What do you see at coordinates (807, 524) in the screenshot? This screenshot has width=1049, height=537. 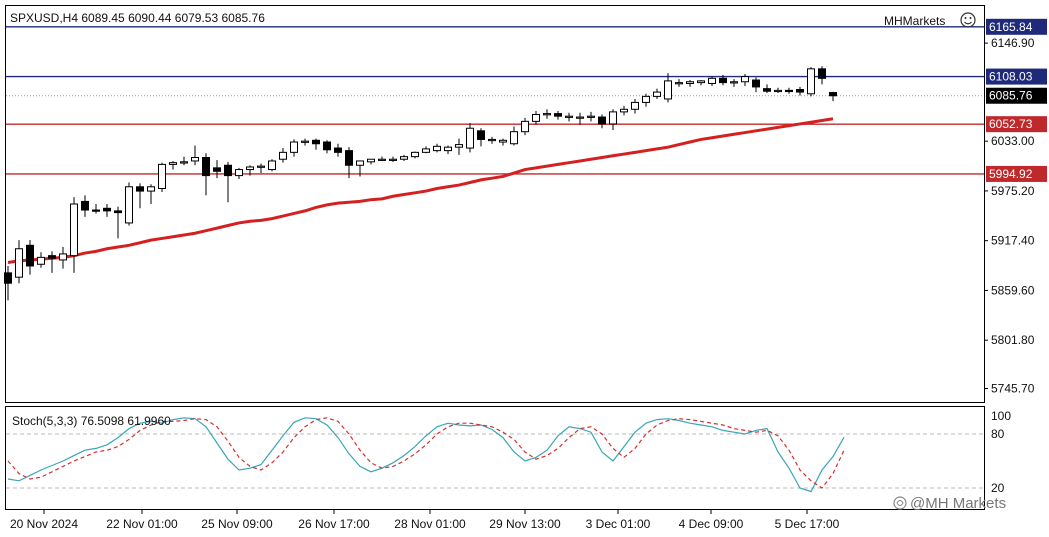 I see `x-tick-label: 5 Dec 17:00` at bounding box center [807, 524].